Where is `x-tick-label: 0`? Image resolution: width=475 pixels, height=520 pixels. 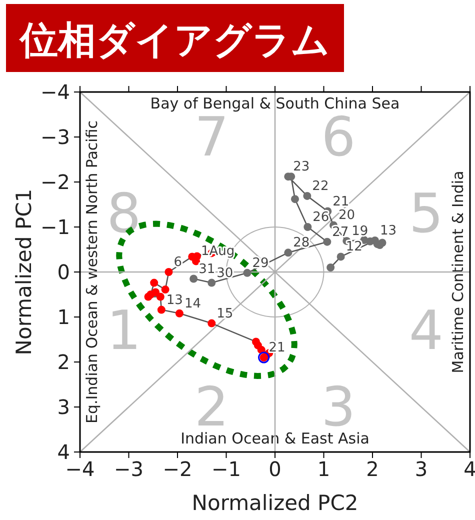 x-tick-label: 0 is located at coordinates (275, 469).